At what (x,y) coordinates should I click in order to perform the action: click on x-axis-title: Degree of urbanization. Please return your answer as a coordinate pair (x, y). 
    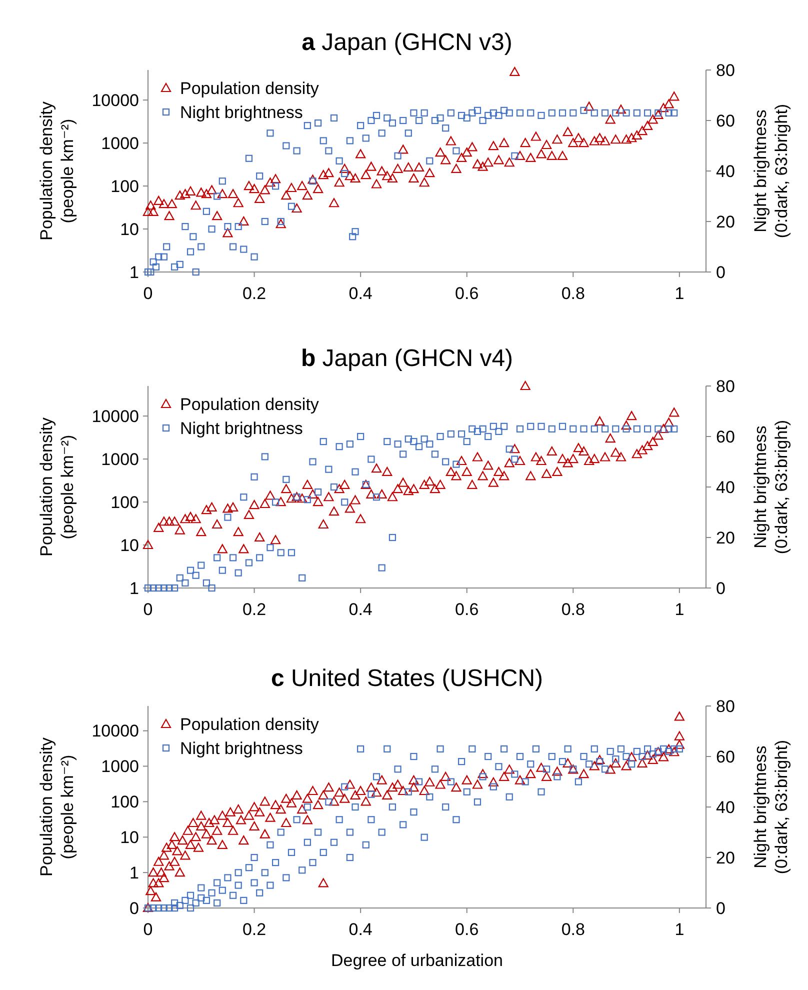
    Looking at the image, I should click on (417, 960).